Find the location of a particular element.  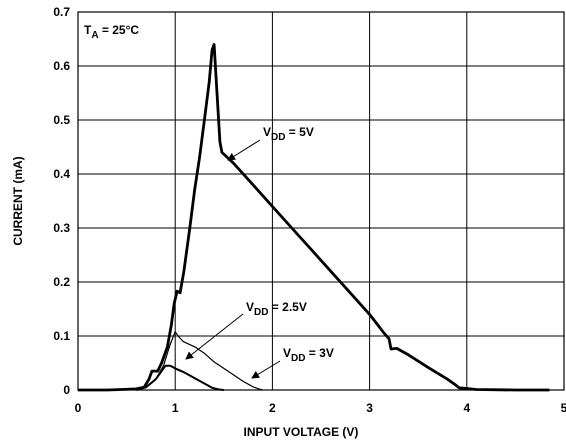

y-tick-label: 0.6 is located at coordinates (61, 66).